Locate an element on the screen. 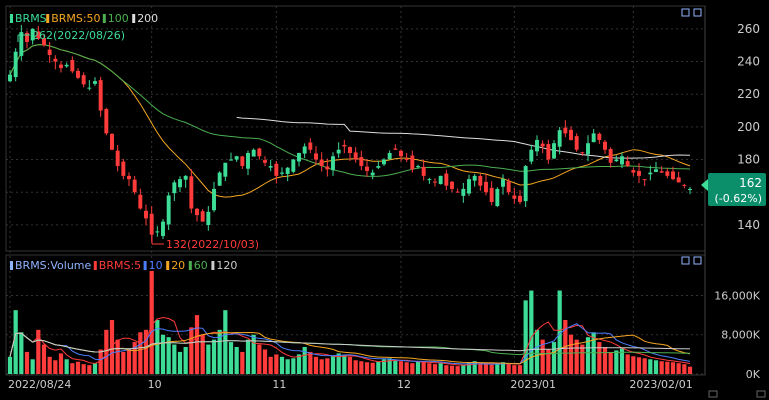 The height and width of the screenshot is (400, 769). settings-icon is located at coordinates (761, 394).